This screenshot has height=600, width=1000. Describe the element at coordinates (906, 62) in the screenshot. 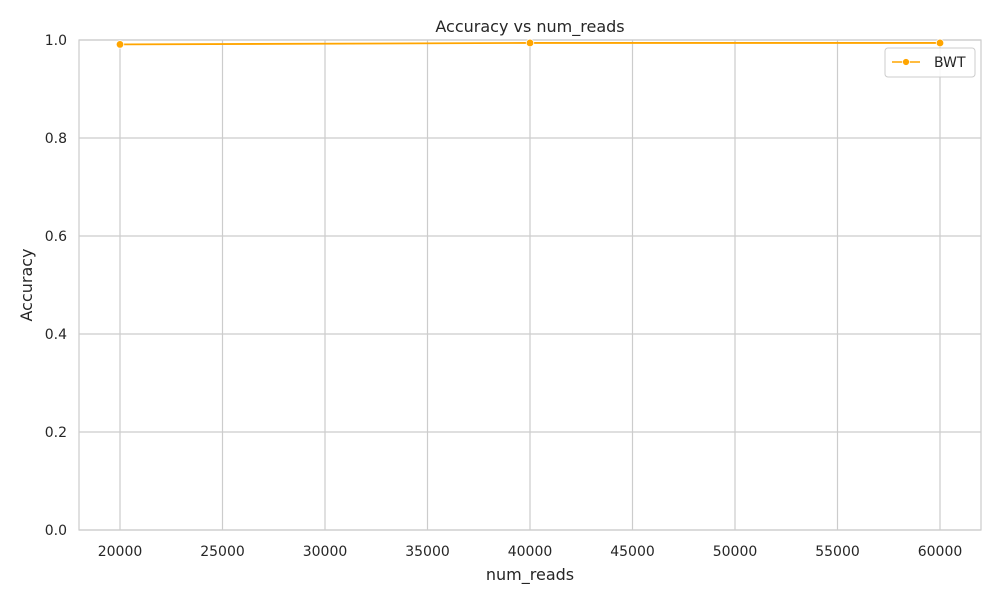

I see `legend-swatch-marker` at that location.